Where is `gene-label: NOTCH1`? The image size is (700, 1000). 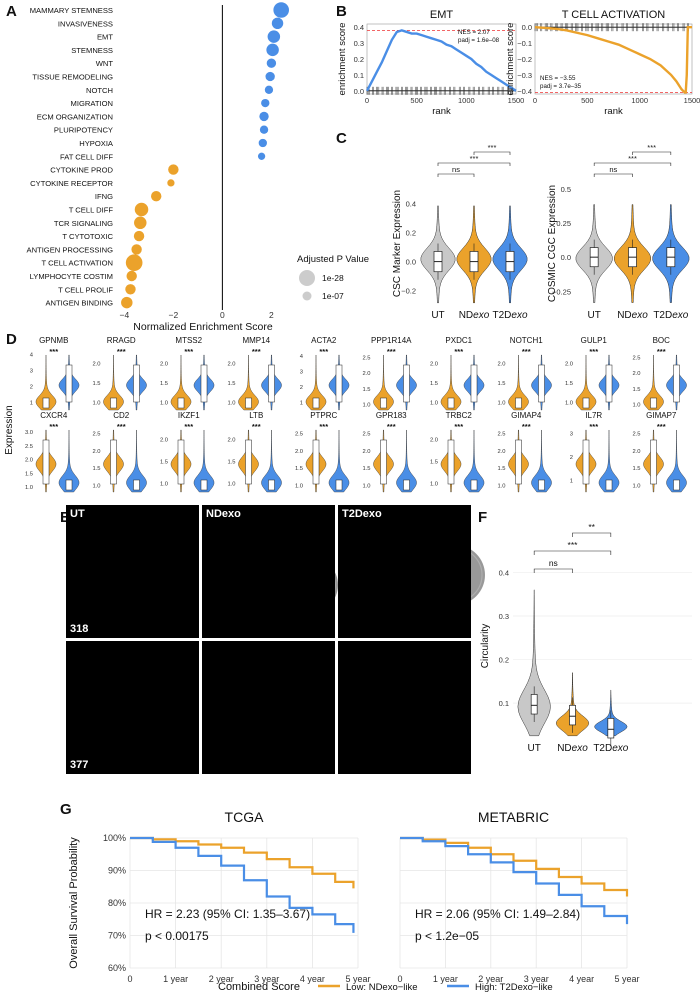 gene-label: NOTCH1 is located at coordinates (526, 340).